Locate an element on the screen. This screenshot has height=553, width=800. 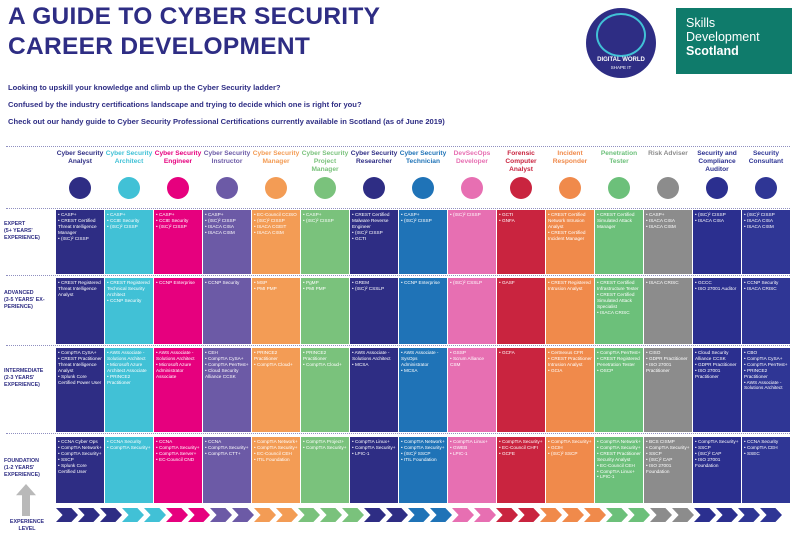
cert-box-intermediate: • PRINCE2 Practitioner • CompTIA Cloud+ is located at coordinates (325, 390).